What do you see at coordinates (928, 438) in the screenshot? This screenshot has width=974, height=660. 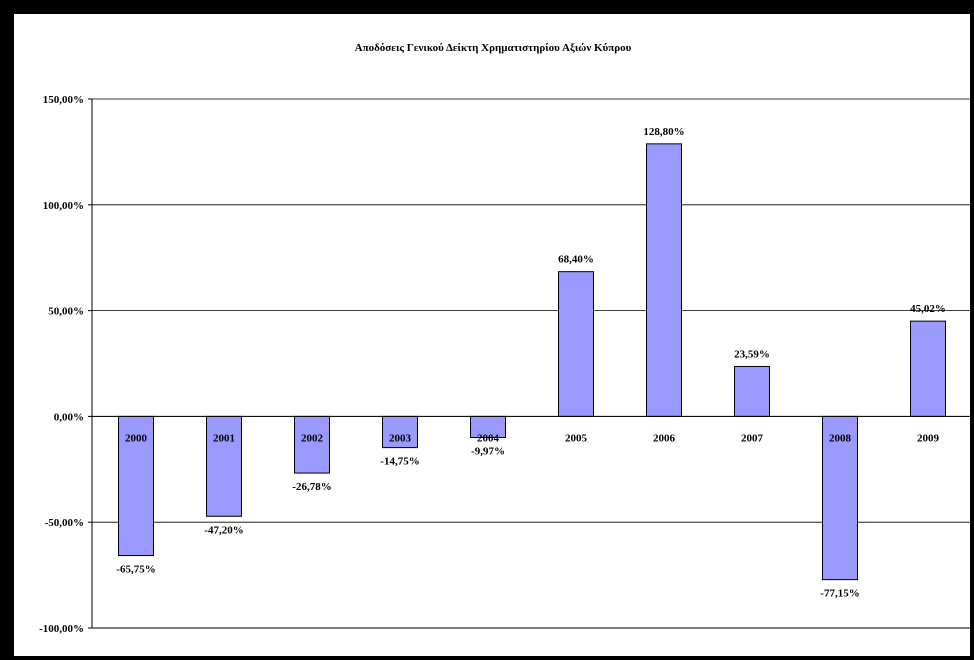 I see `category-label: 2009` at bounding box center [928, 438].